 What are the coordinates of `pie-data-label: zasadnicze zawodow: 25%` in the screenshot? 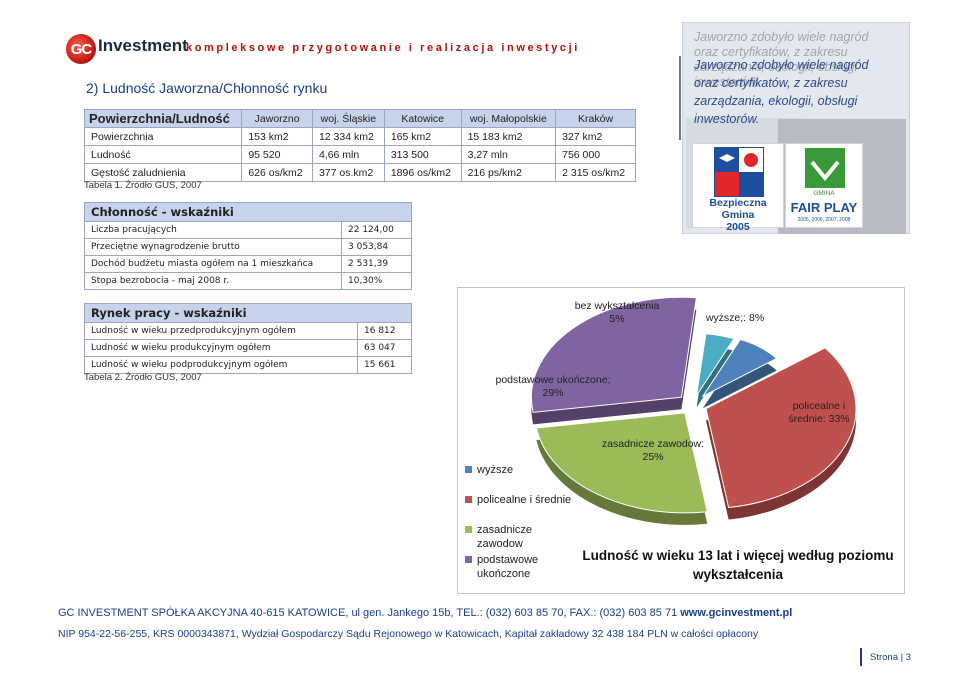 It's located at (653, 450).